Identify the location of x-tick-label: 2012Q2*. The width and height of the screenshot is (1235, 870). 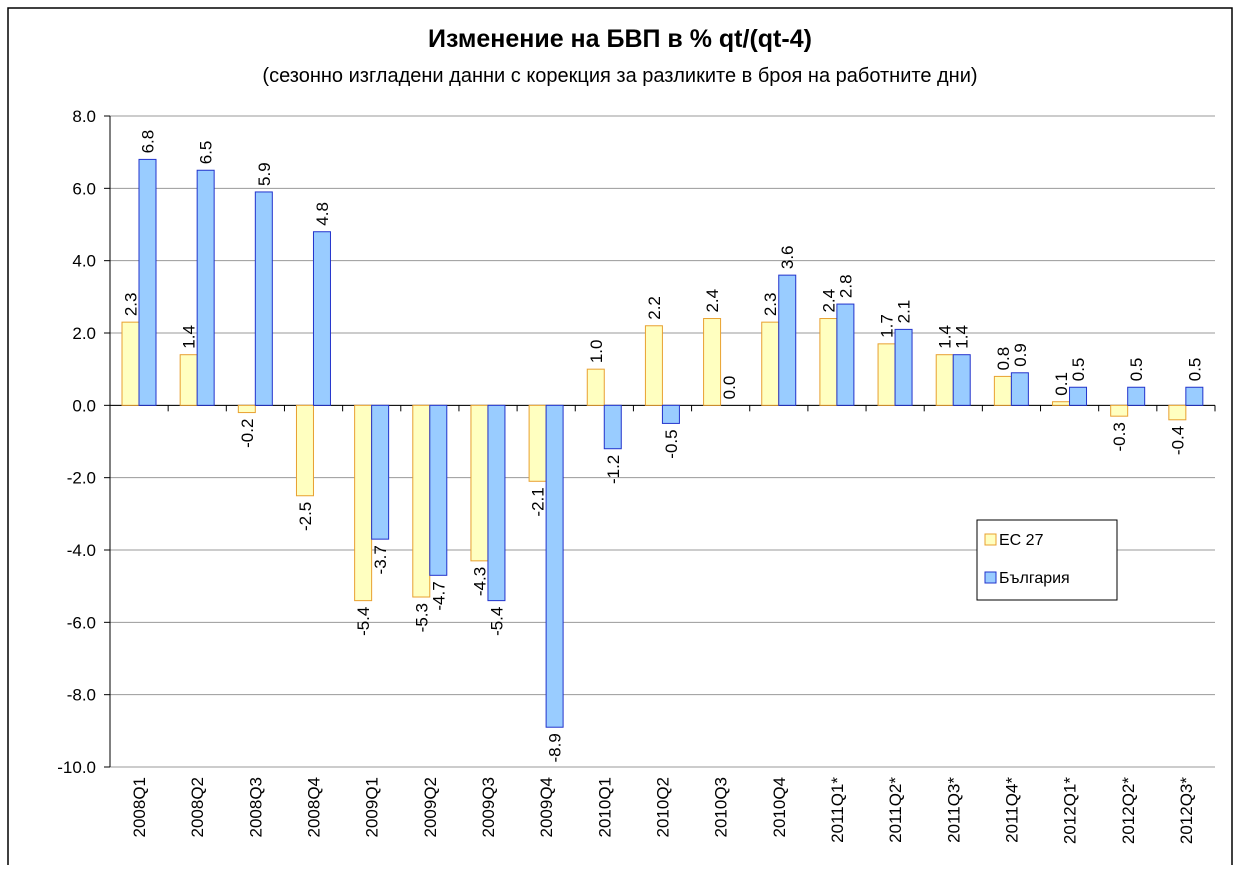
(1128, 810).